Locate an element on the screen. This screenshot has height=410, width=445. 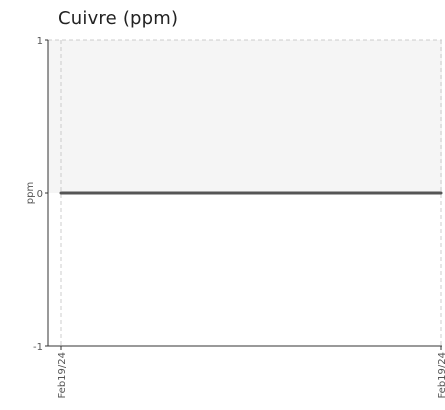
y-tick-label: -1 is located at coordinates (38, 347).